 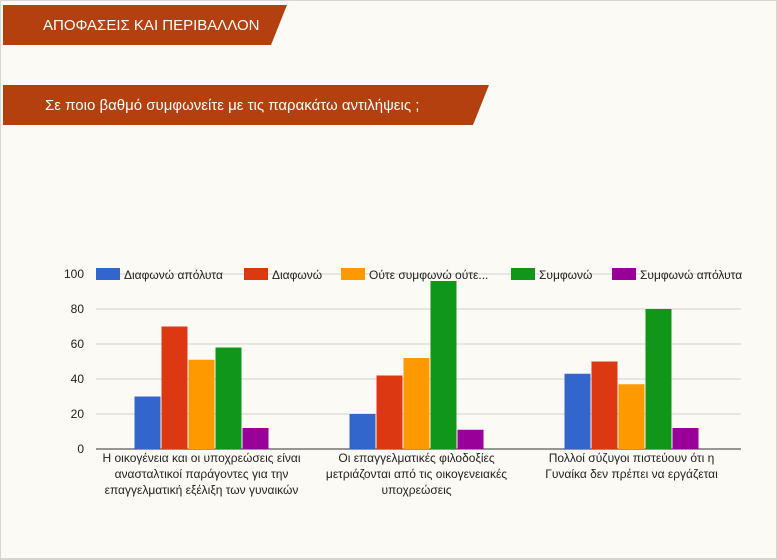 I want to click on x-category-label: Πολλοί σύζυγοι πιστεύουν ότι η, so click(x=632, y=458).